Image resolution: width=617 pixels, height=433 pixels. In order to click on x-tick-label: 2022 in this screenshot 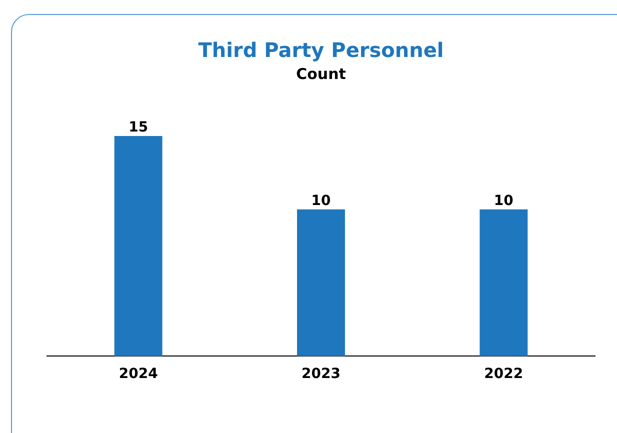, I will do `click(504, 374)`.